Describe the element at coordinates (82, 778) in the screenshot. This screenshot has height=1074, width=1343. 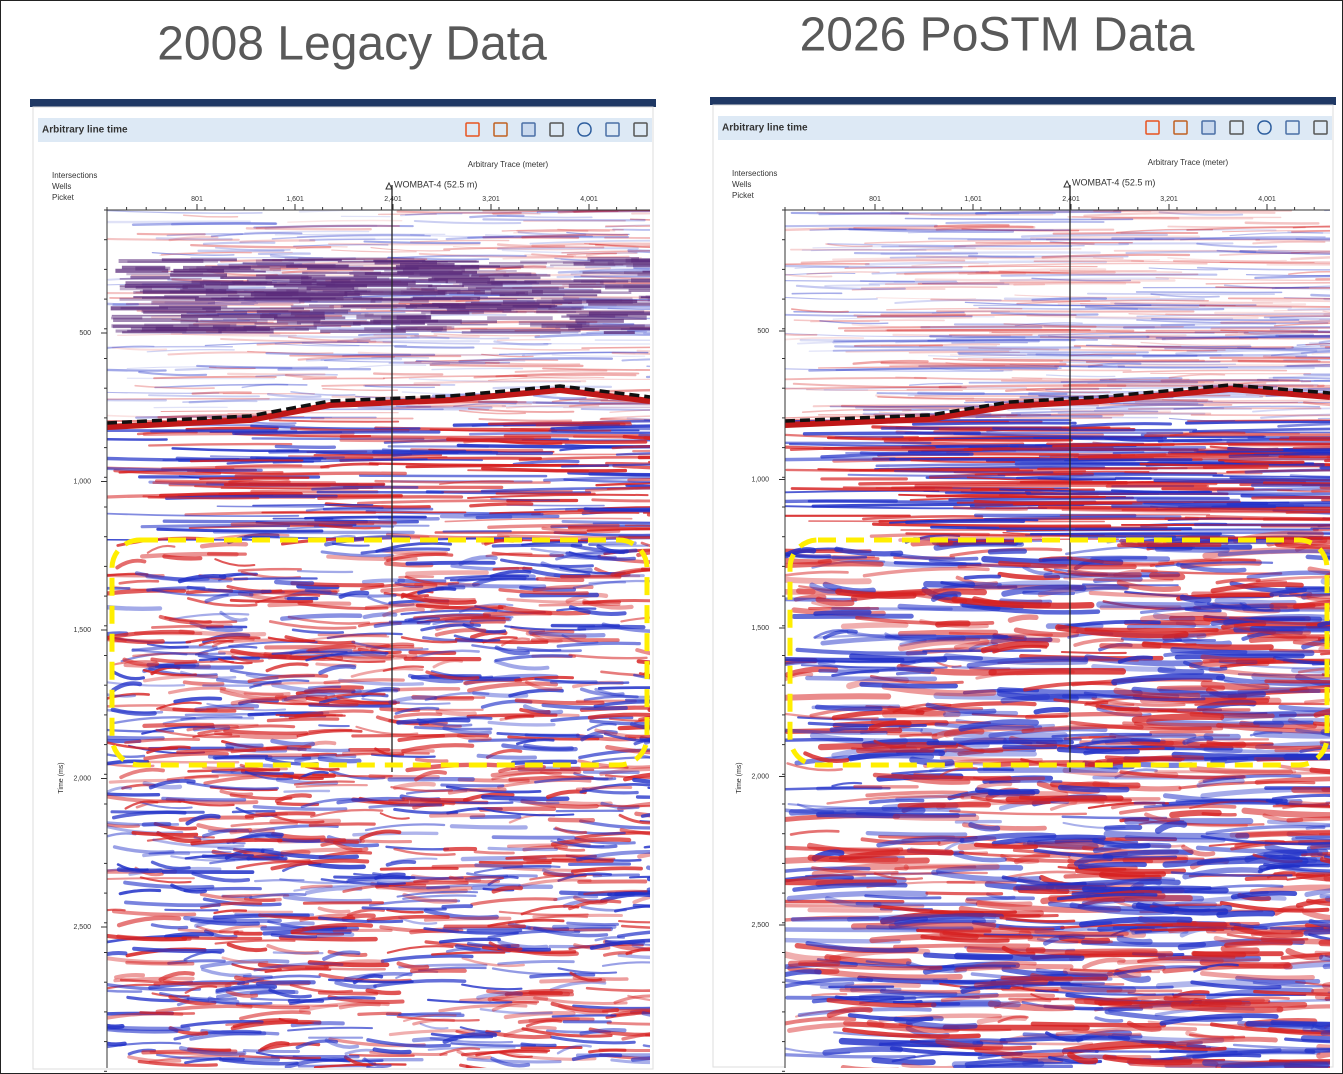
I see `y-tick-label: 2,000` at that location.